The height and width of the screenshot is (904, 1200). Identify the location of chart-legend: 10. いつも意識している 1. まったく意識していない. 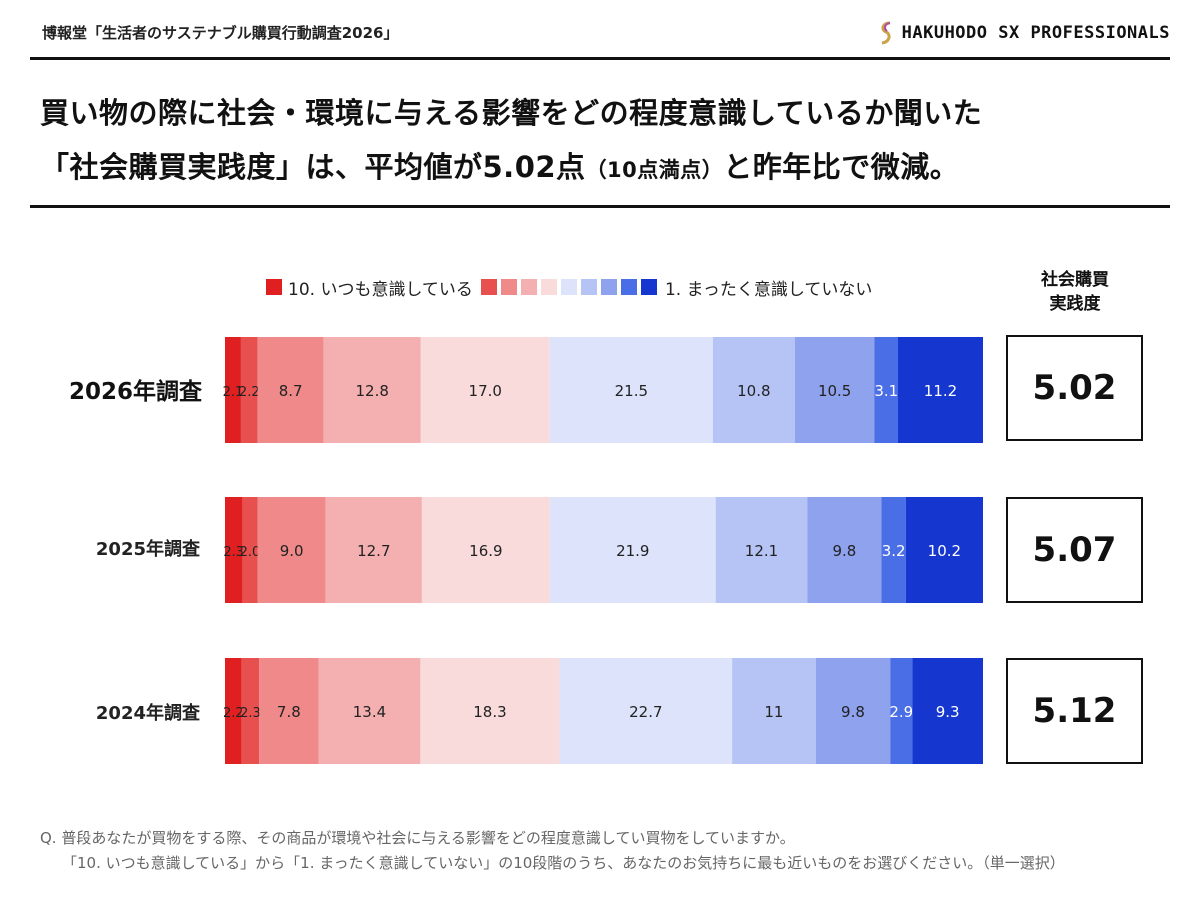
(569, 288).